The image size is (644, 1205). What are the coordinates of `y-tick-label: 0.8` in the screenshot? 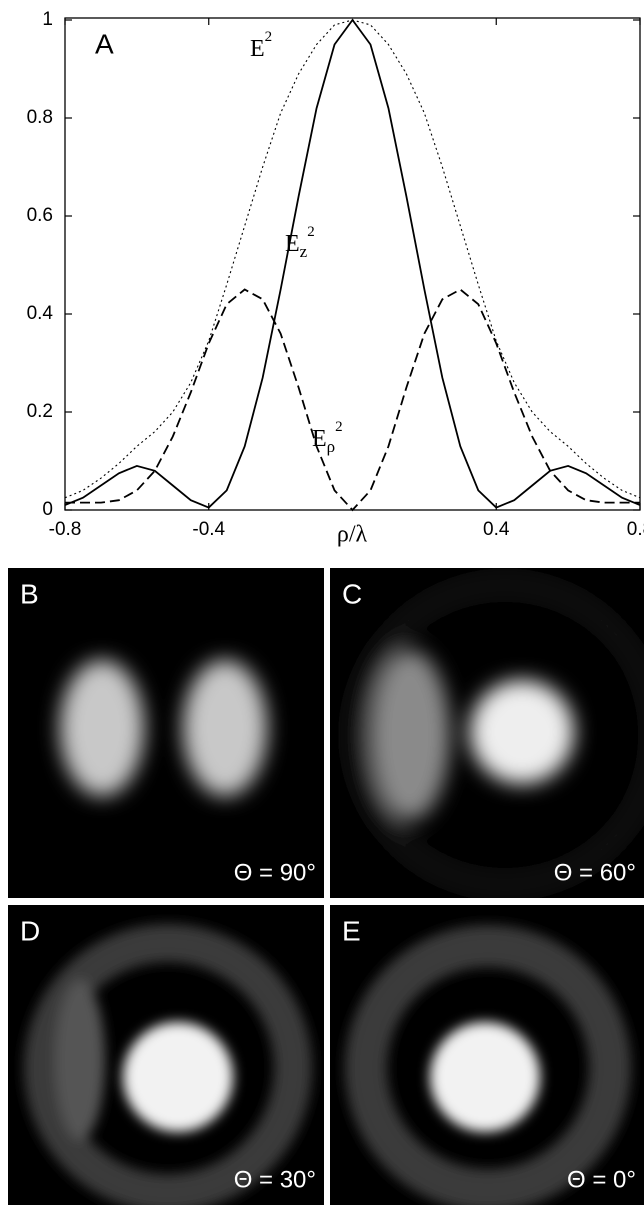 It's located at (40, 117).